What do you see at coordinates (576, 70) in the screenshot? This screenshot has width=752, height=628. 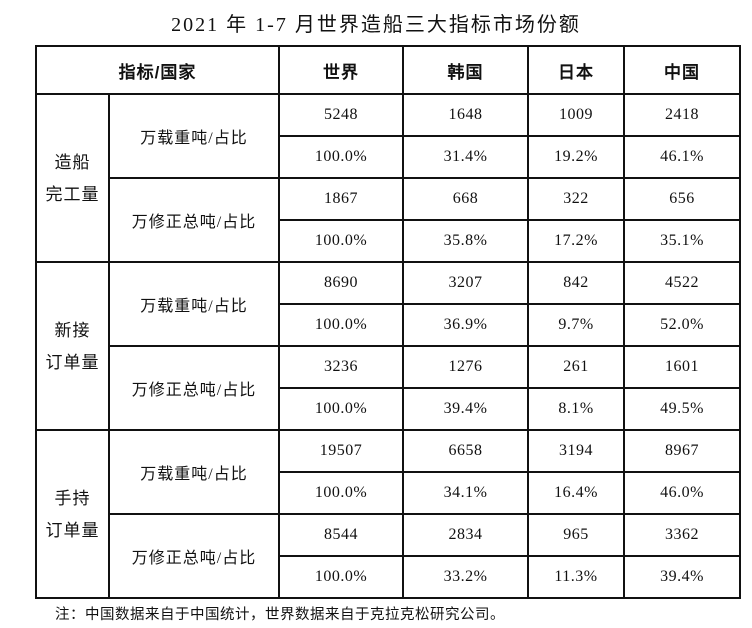 I see `header-cell-japan: 日本` at bounding box center [576, 70].